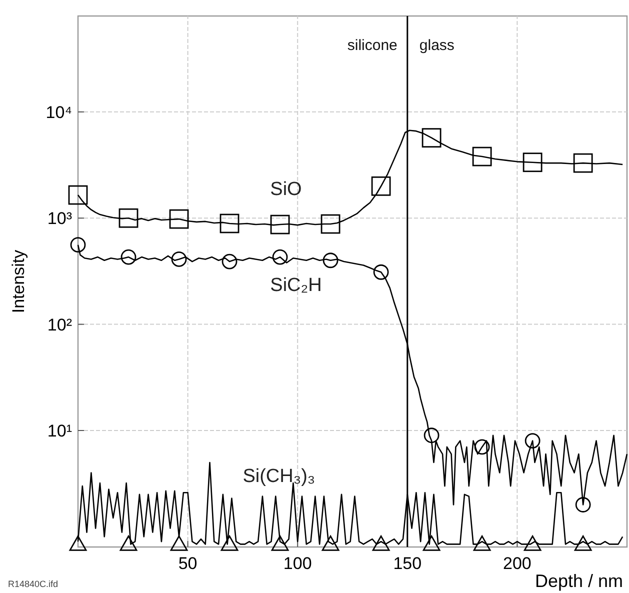  I want to click on x-axis-title: Depth / nm, so click(578, 581).